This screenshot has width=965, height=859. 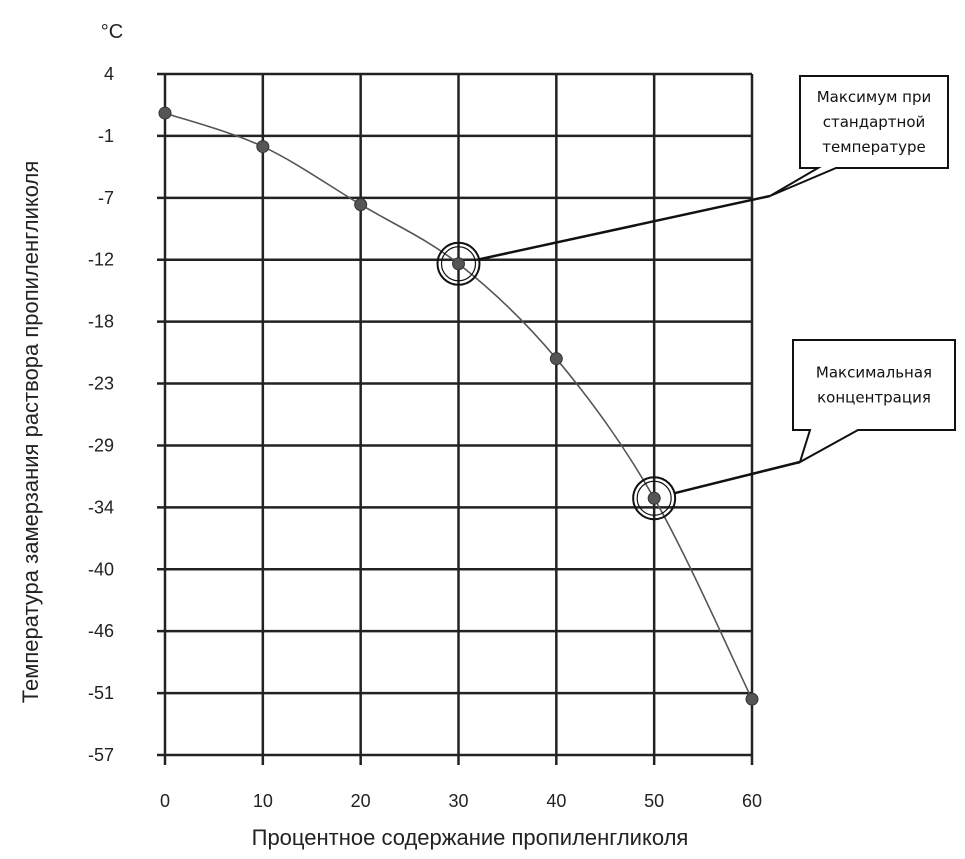 I want to click on annotation-text: концентрация, so click(x=874, y=398).